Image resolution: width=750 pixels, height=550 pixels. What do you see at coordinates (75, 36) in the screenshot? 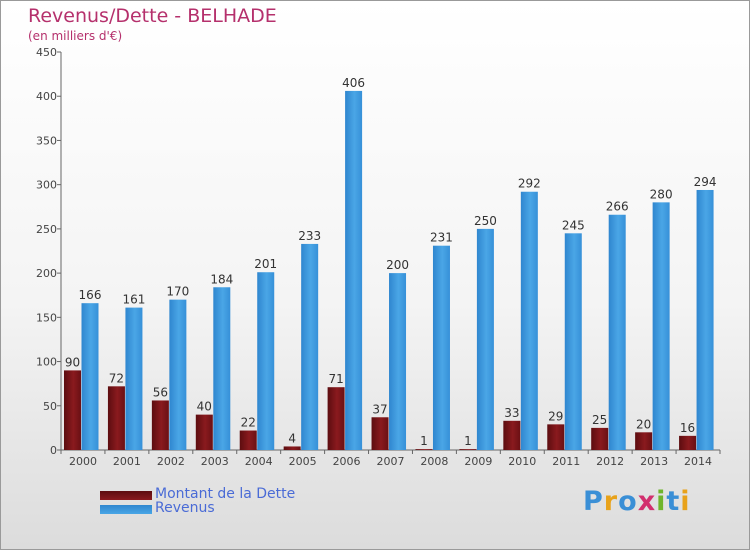
I see `chart-subtitle: (en milliers d'€)` at bounding box center [75, 36].